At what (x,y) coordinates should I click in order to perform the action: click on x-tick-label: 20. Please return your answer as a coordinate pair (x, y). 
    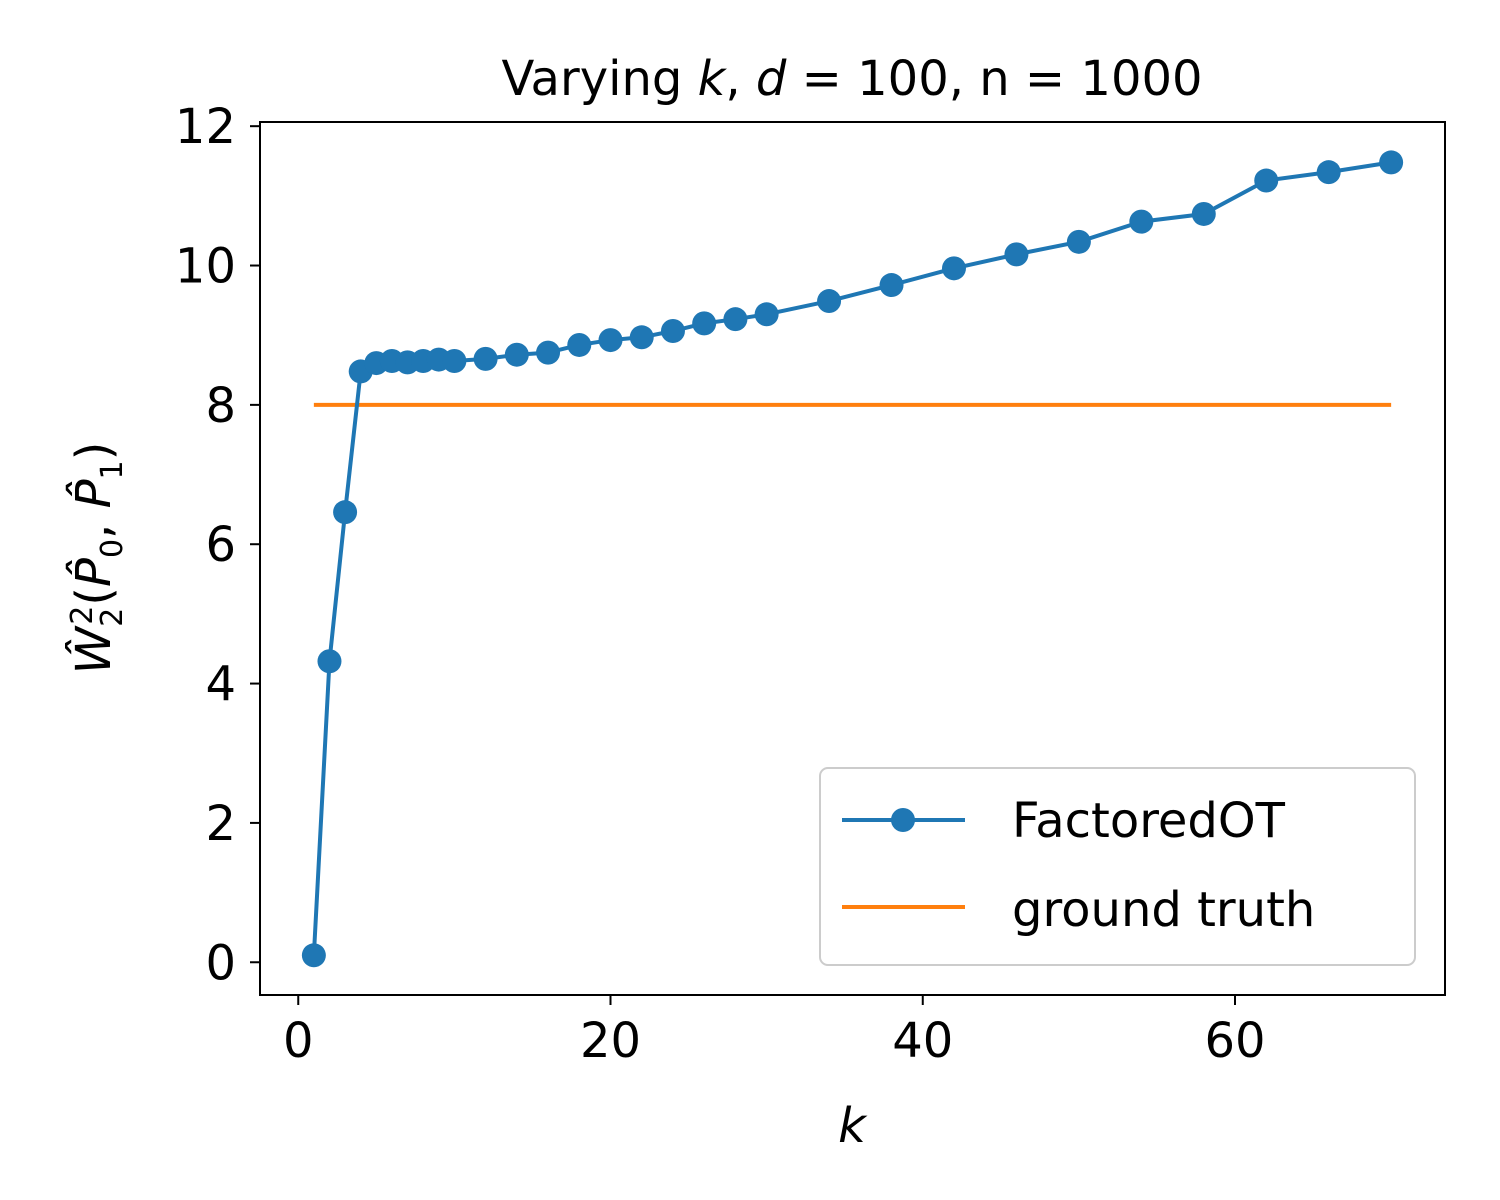
    Looking at the image, I should click on (610, 1041).